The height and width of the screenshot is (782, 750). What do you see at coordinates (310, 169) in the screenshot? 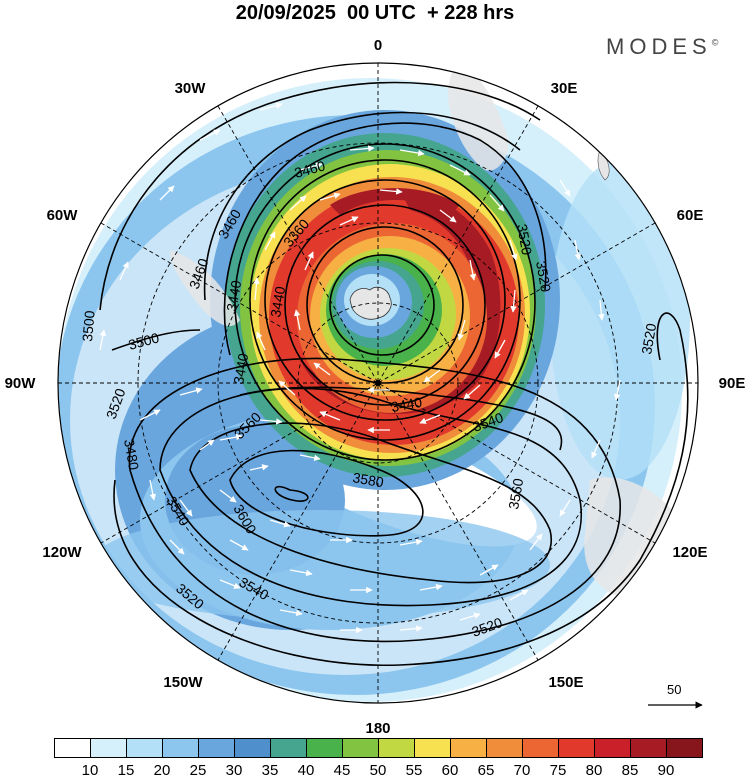
I see `contour-label: 3460` at bounding box center [310, 169].